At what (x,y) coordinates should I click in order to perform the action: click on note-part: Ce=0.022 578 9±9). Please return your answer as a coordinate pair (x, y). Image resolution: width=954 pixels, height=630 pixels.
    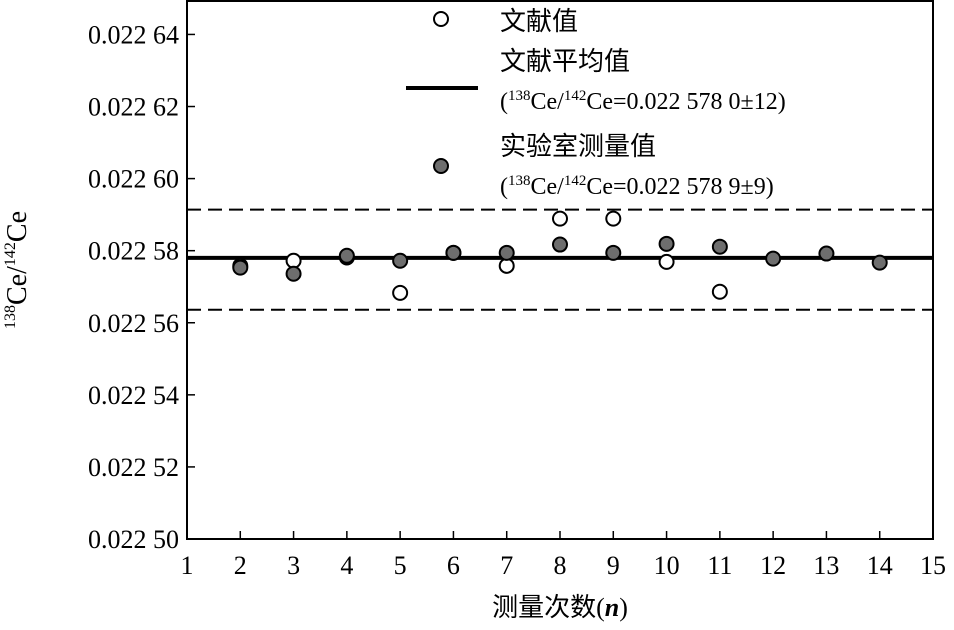
    Looking at the image, I should click on (679, 187).